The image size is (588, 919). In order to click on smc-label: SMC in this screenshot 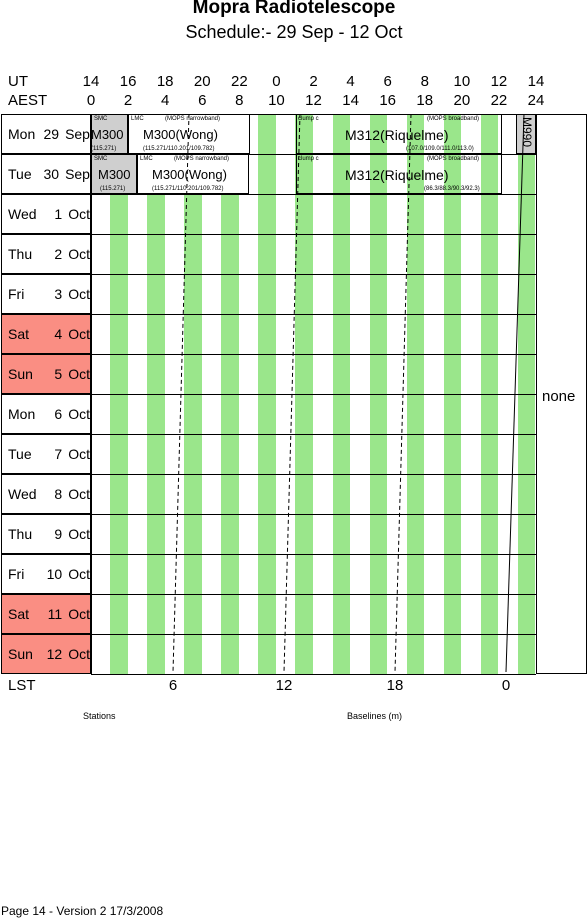, I will do `click(101, 119)`.